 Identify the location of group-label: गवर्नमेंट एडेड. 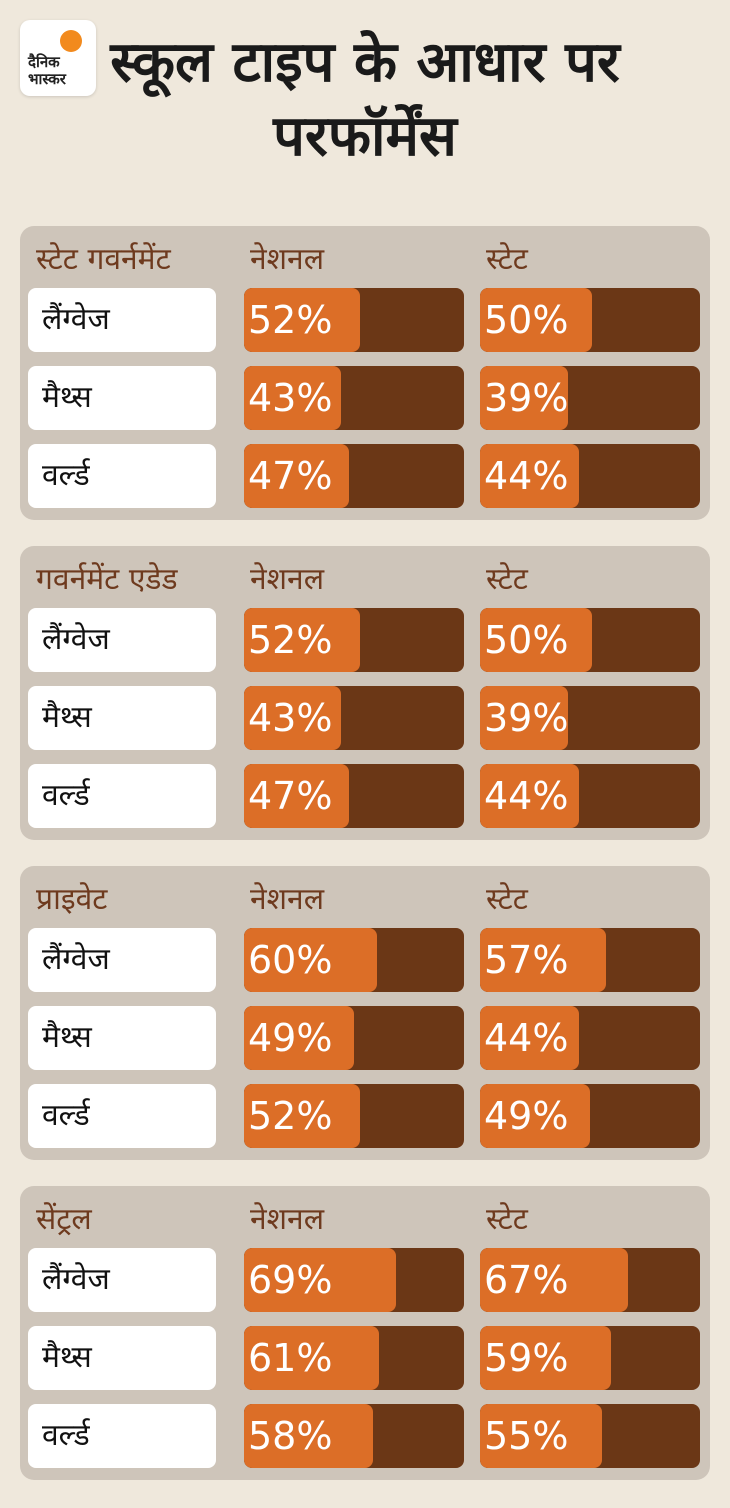
(107, 579).